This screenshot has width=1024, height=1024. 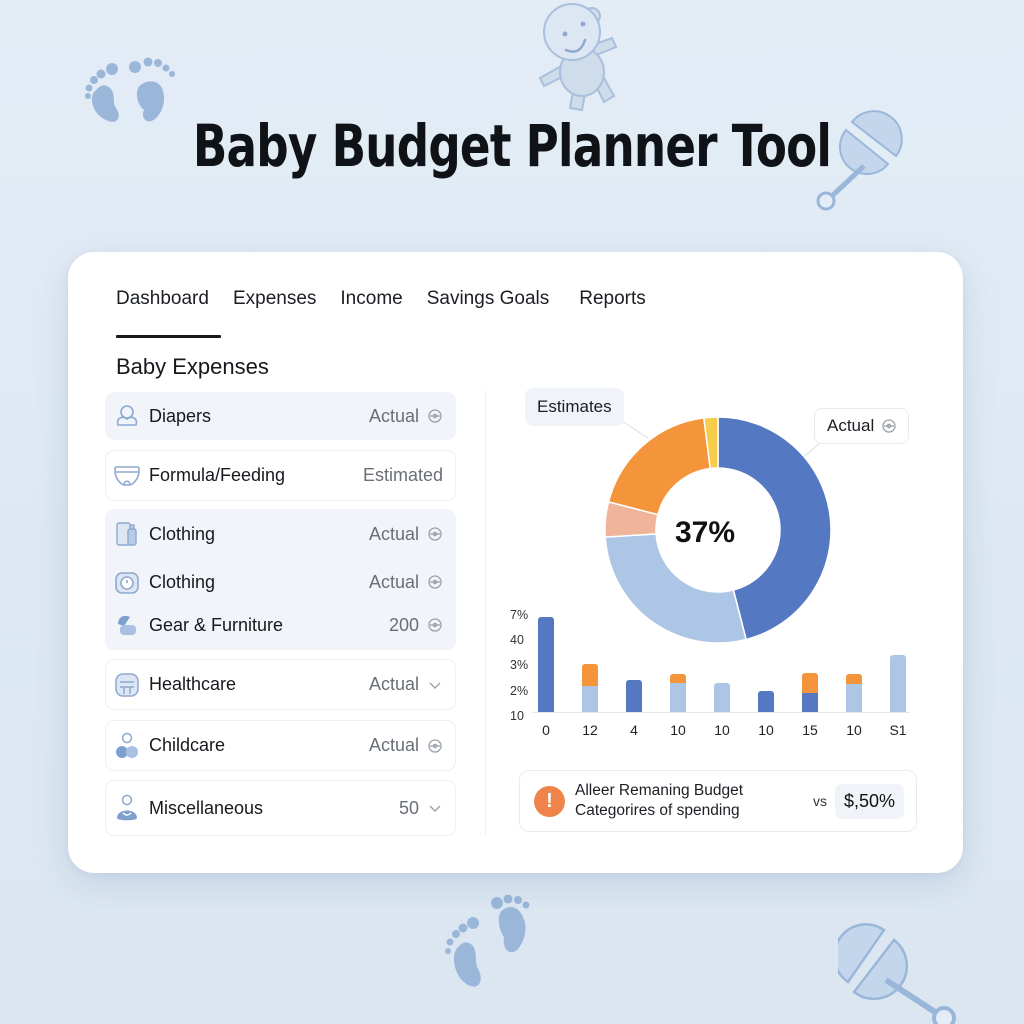 I want to click on baby-doll-icon, so click(x=578, y=57).